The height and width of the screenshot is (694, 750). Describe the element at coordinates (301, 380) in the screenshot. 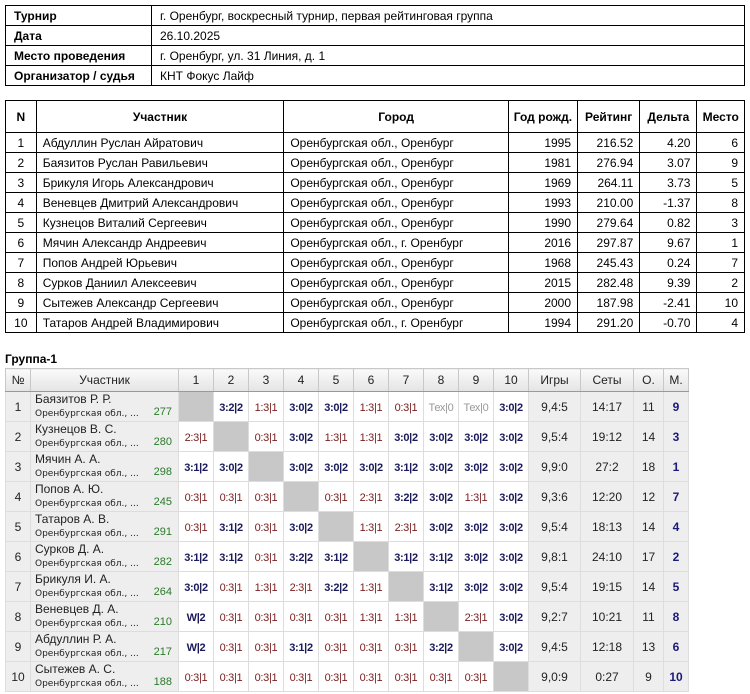

I see `crosstable-header: 4` at that location.